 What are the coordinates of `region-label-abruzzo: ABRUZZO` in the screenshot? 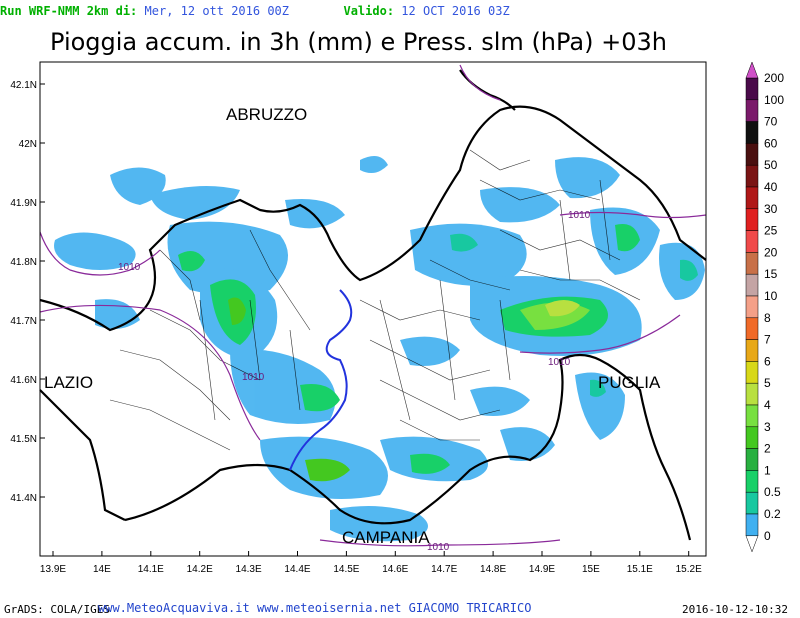 It's located at (266, 114).